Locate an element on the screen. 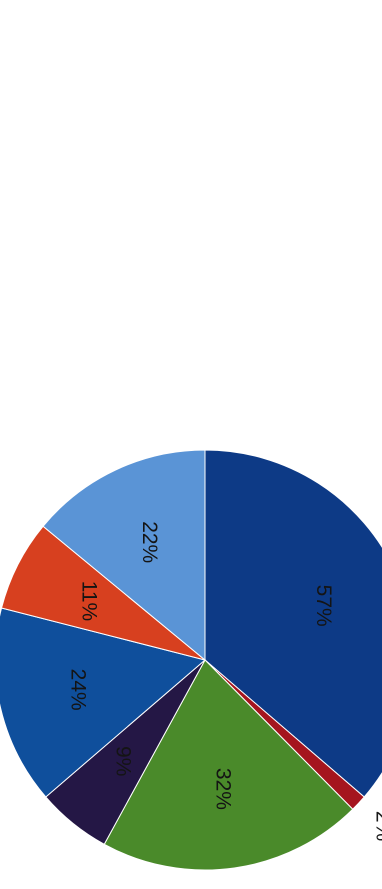 This screenshot has width=382, height=889. data-label: 22% is located at coordinates (149, 542).